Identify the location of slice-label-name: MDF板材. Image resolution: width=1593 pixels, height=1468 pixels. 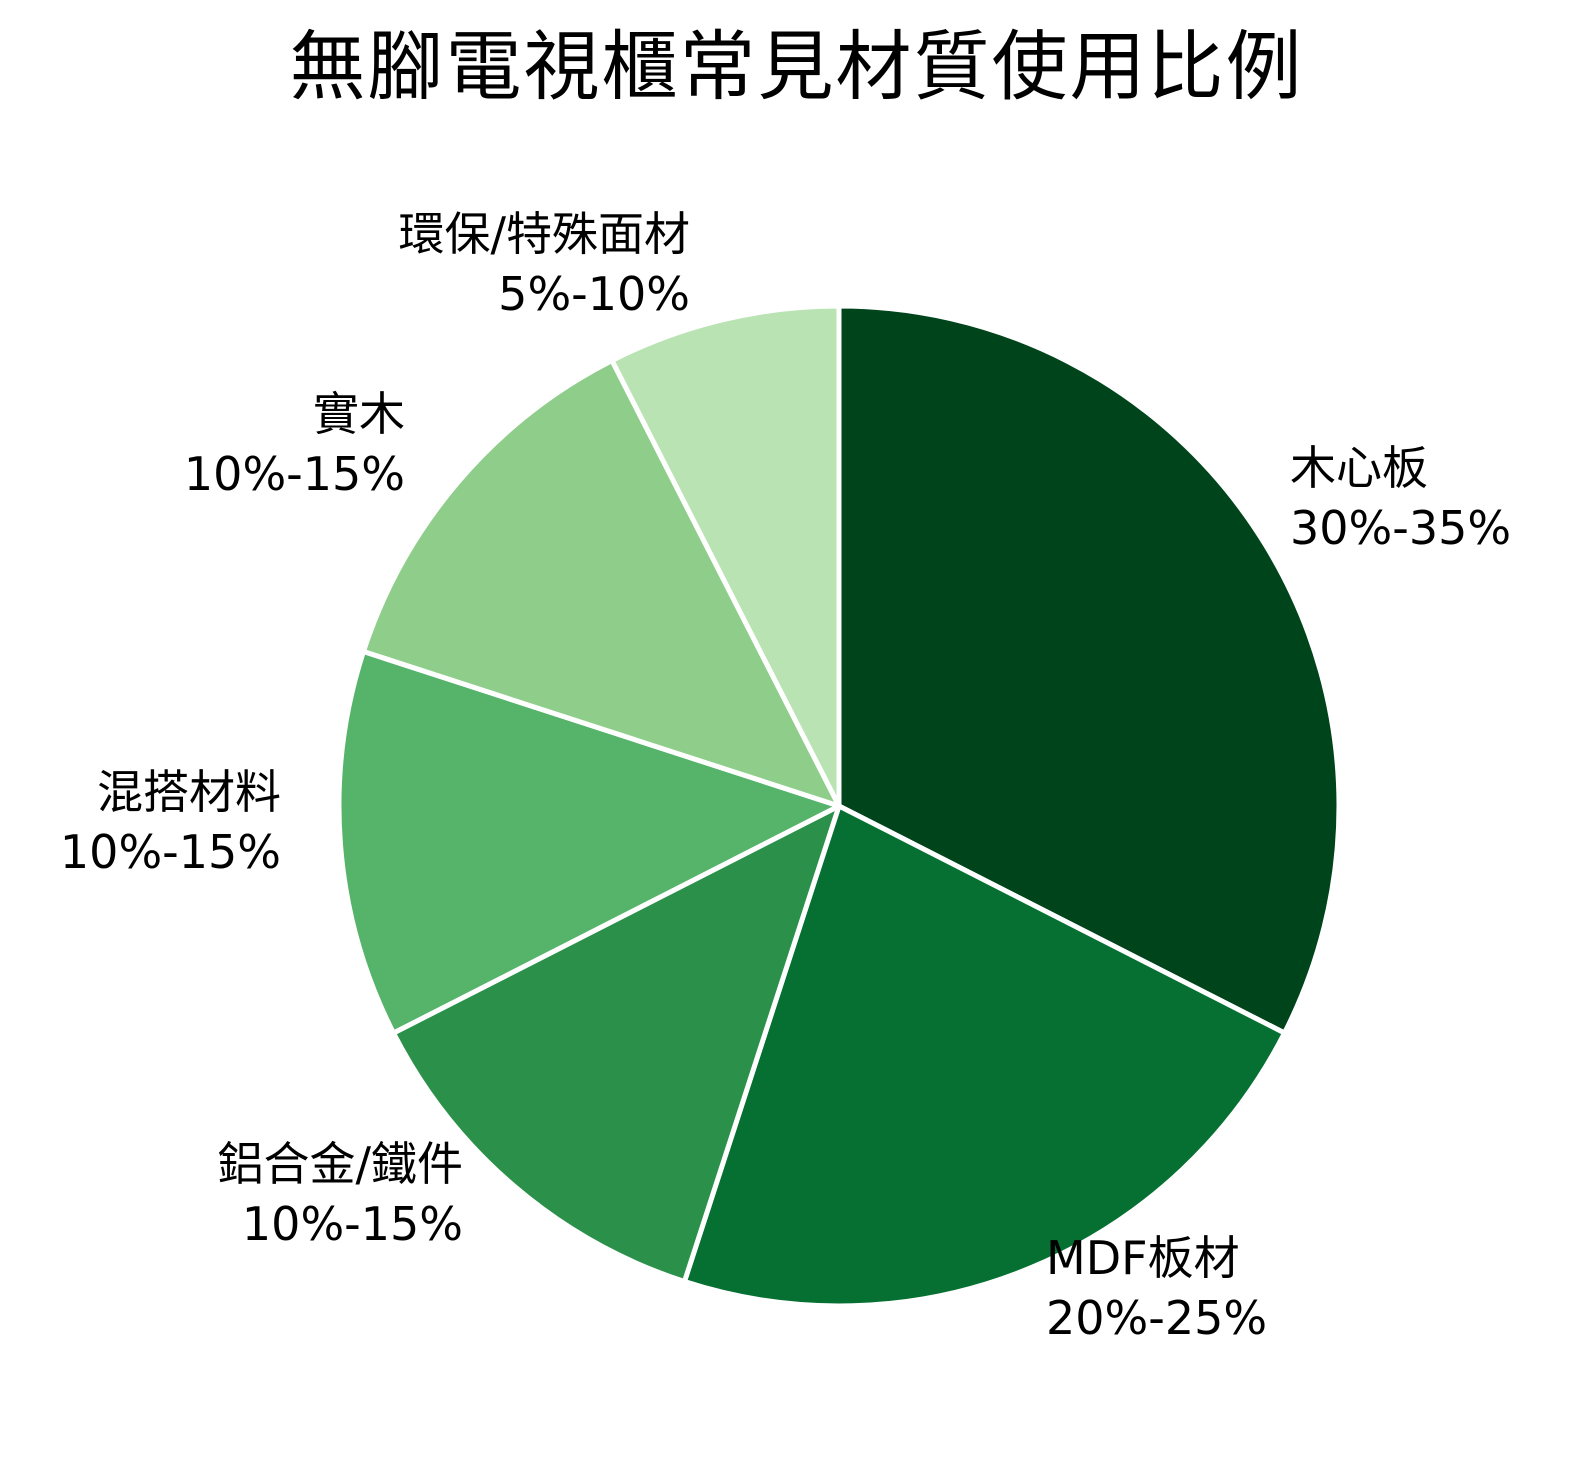
(1143, 1258).